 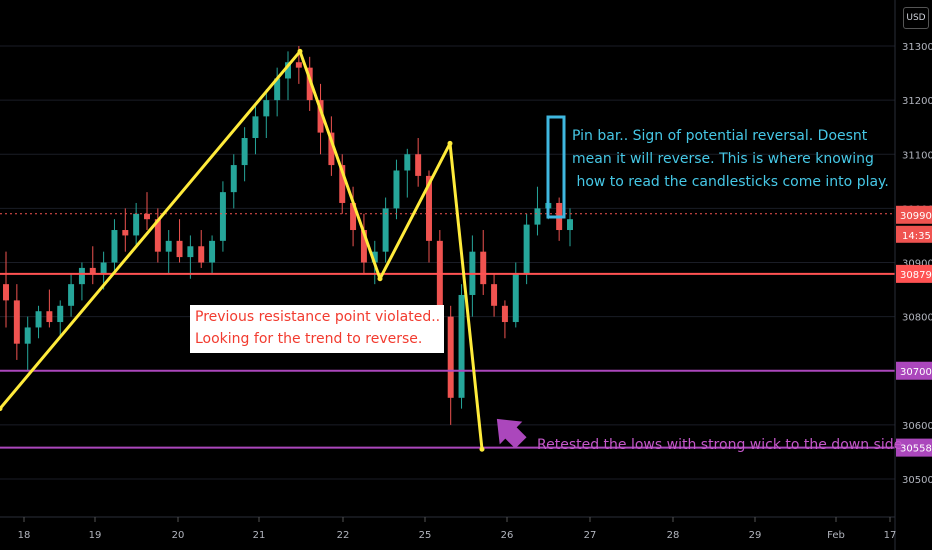 What do you see at coordinates (507, 535) in the screenshot?
I see `x-tick-label: 26` at bounding box center [507, 535].